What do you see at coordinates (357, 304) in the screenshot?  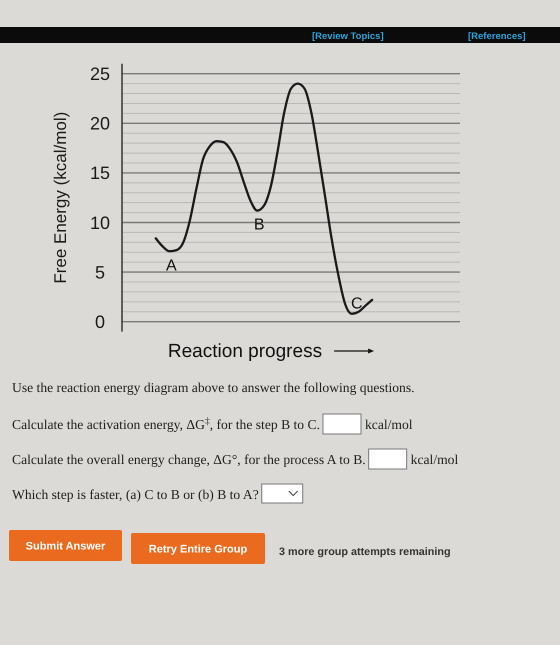 I see `data-label: C` at bounding box center [357, 304].